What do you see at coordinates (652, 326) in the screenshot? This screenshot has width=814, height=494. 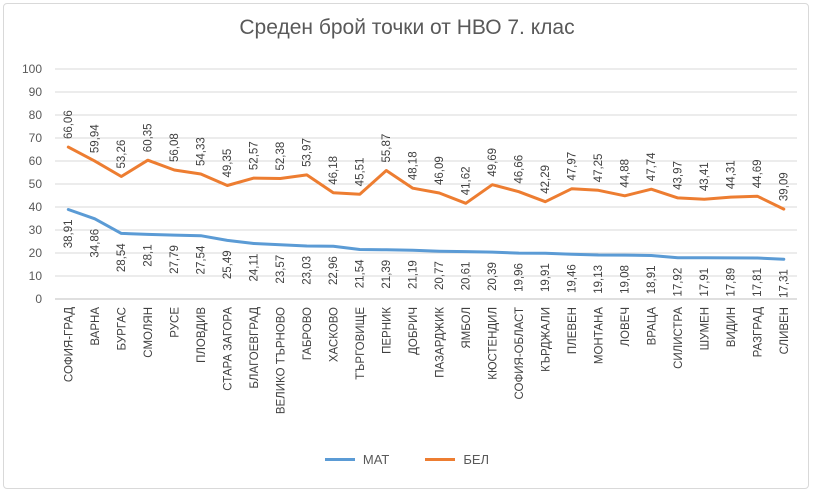 I see `x-tick-label: ВРАЦА` at bounding box center [652, 326].